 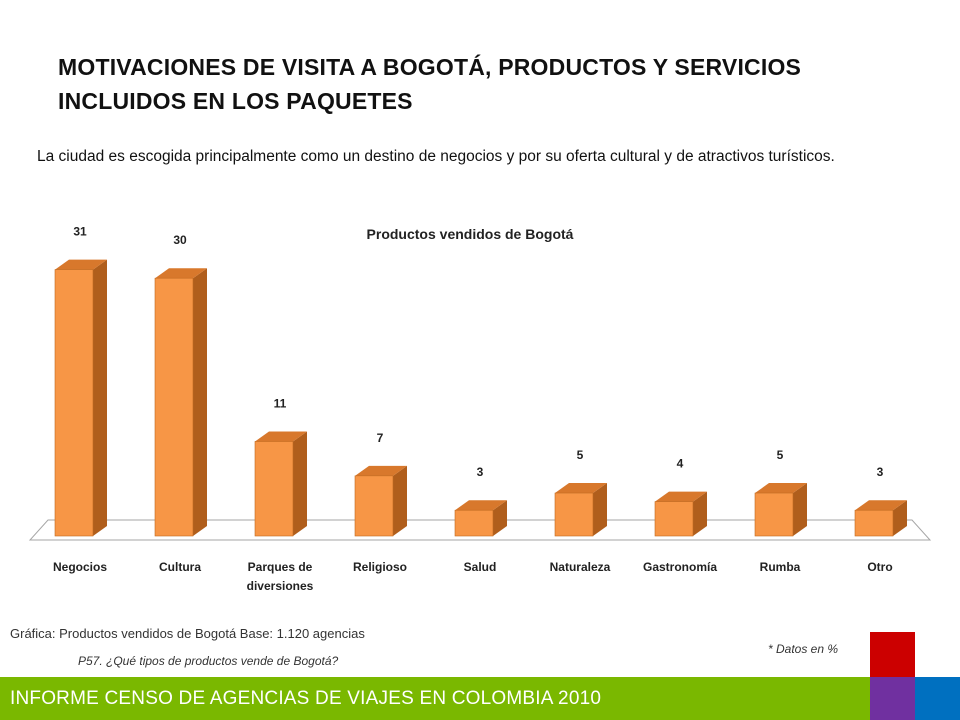 What do you see at coordinates (280, 403) in the screenshot?
I see `data-label: 11` at bounding box center [280, 403].